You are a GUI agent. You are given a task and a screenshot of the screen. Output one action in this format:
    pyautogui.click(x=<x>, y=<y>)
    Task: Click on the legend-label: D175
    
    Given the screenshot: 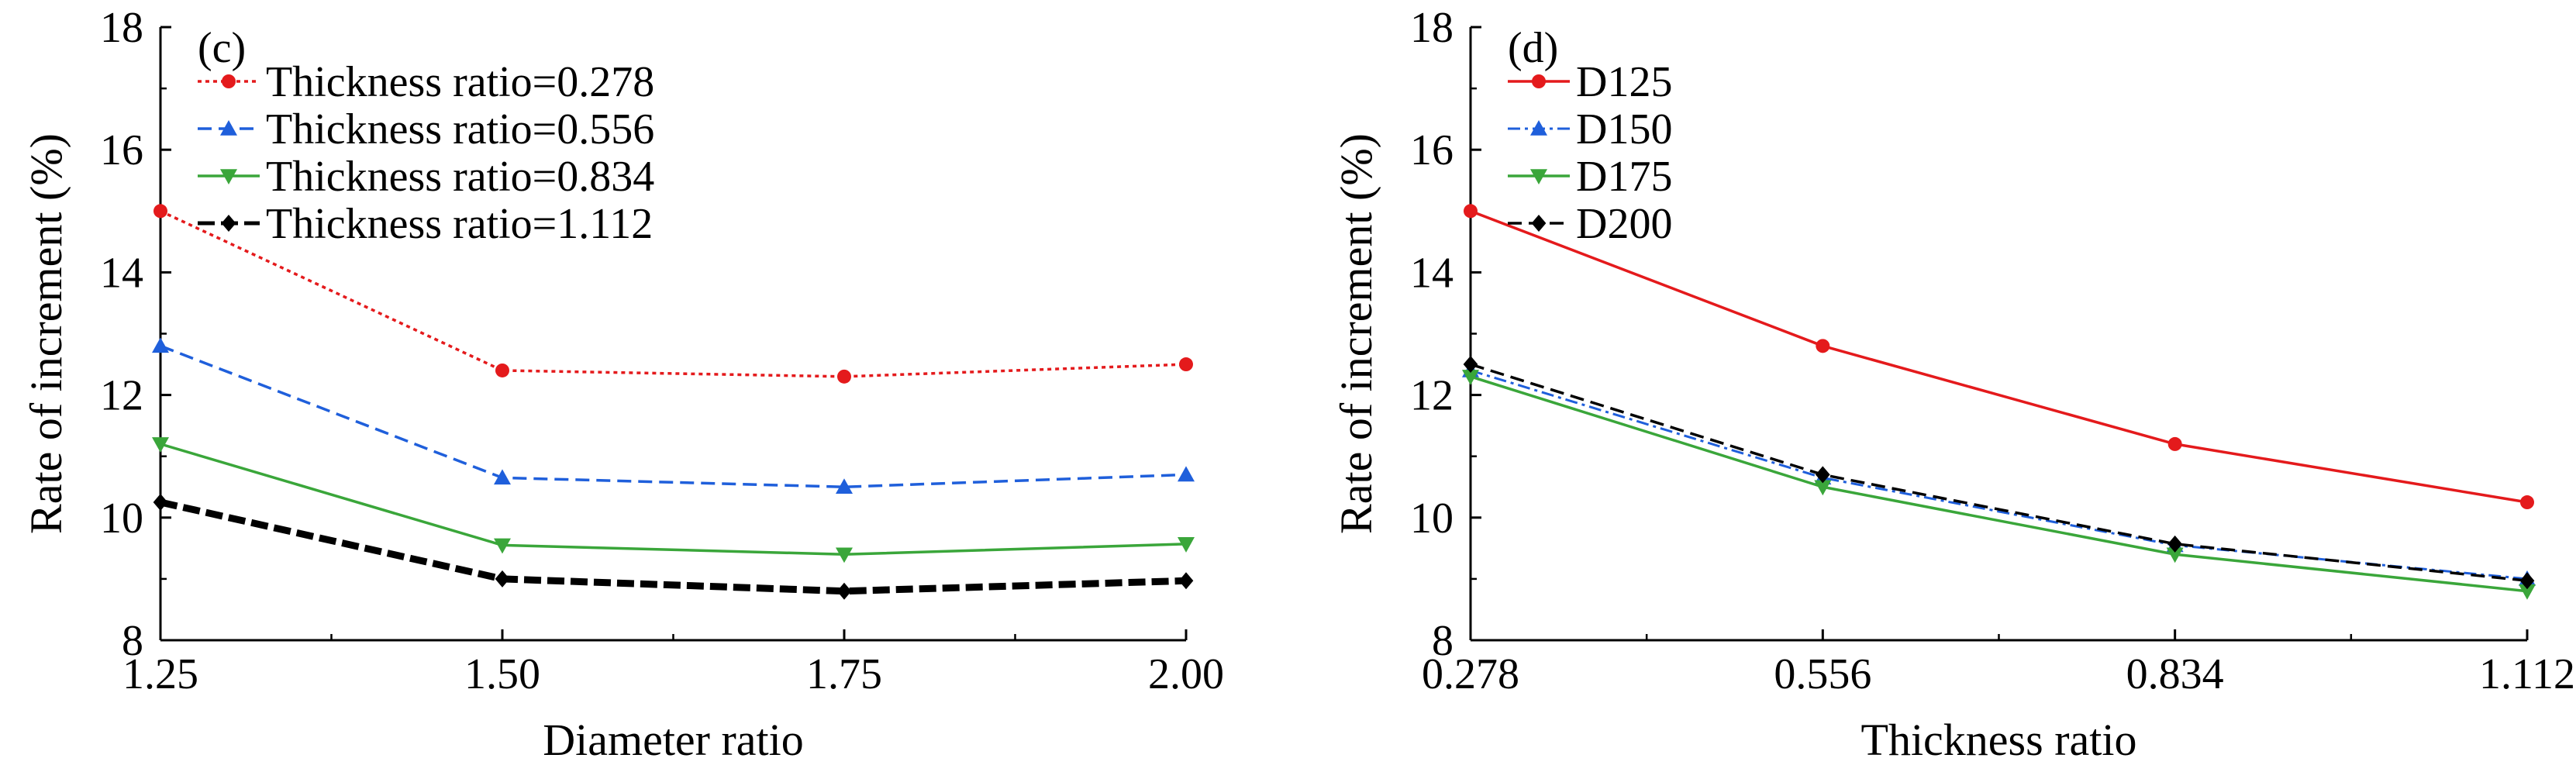 What is the action you would take?
    pyautogui.click(x=1624, y=177)
    